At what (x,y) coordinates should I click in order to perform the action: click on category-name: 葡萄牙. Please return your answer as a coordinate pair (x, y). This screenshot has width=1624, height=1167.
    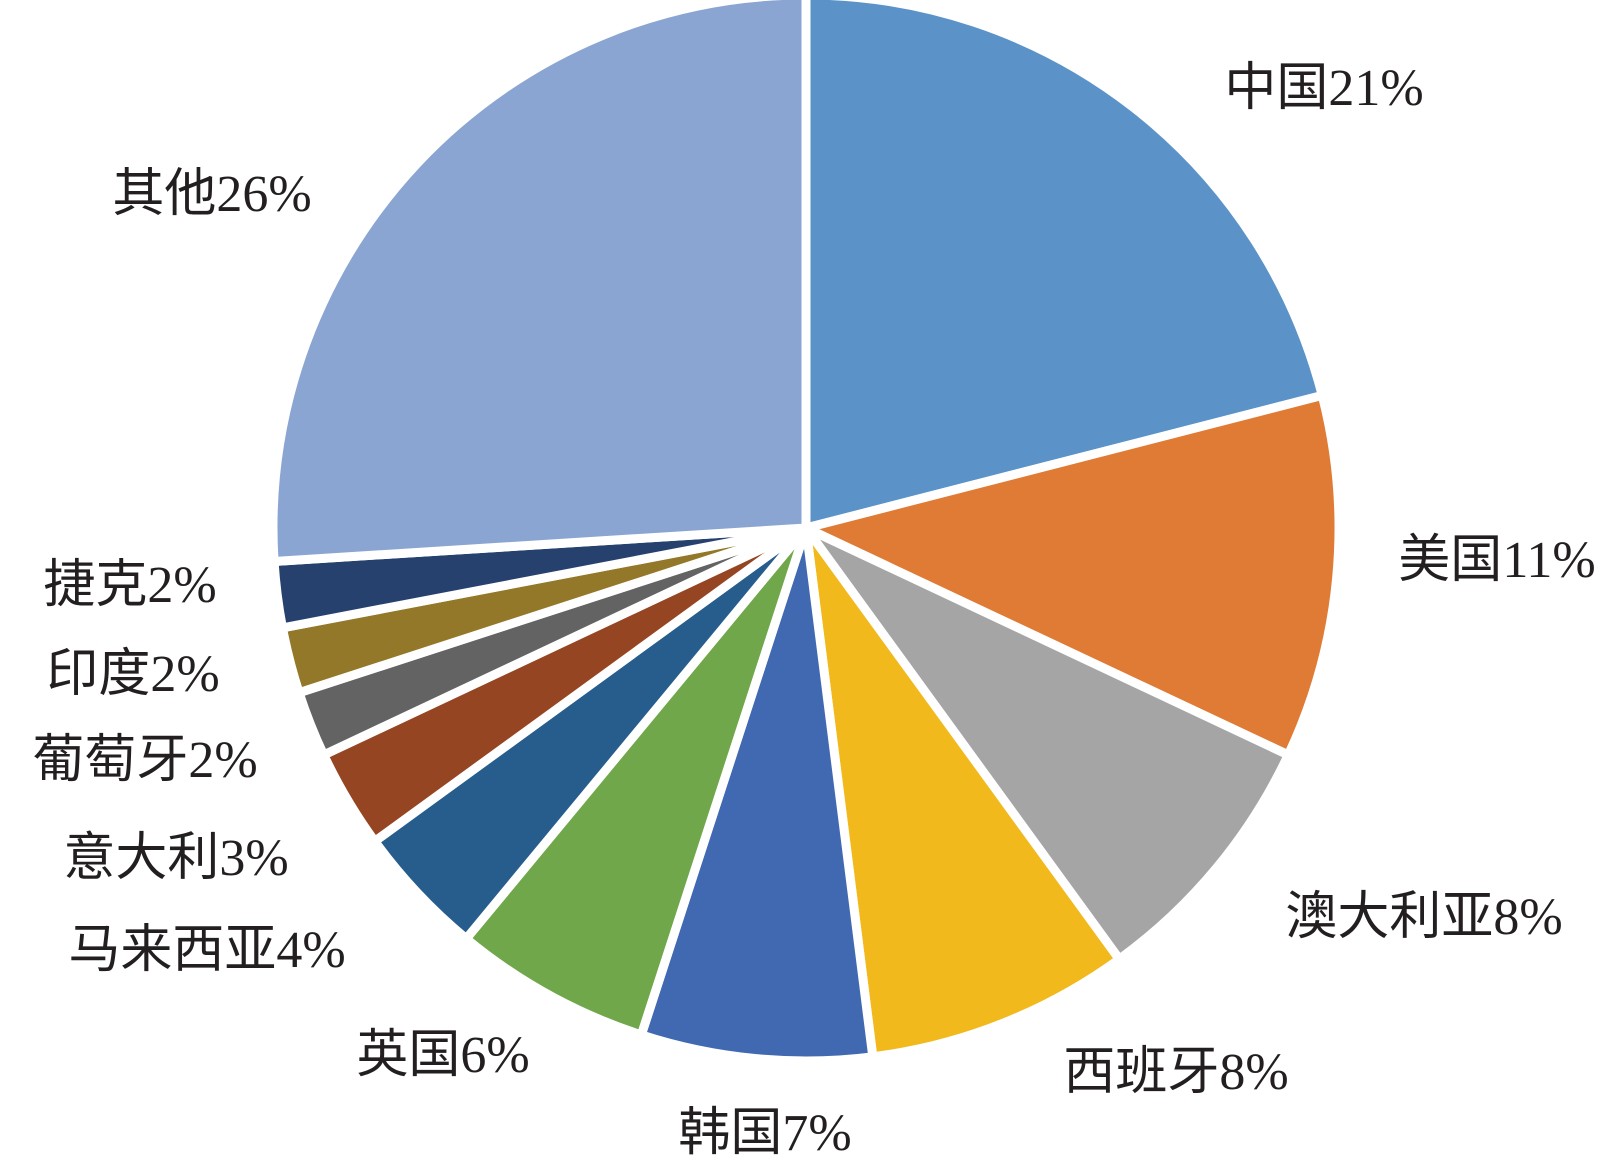
    Looking at the image, I should click on (110, 760).